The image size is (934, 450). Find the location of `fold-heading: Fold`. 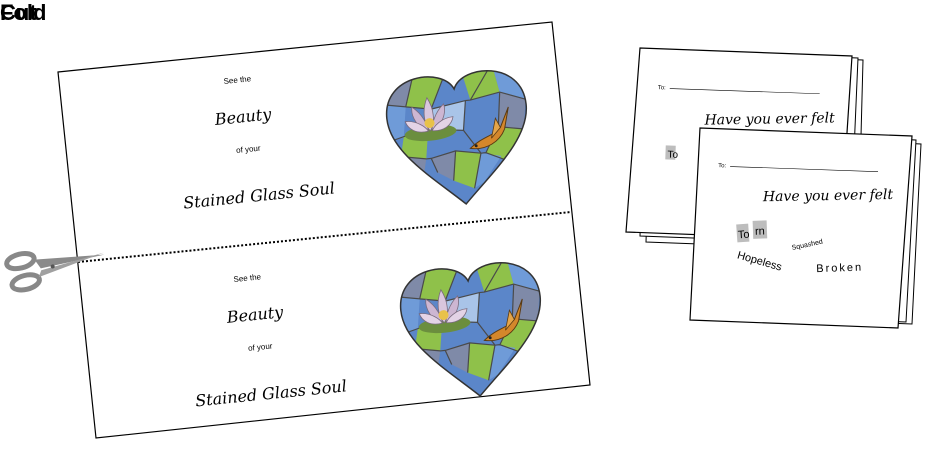

fold-heading: Fold is located at coordinates (23, 12).